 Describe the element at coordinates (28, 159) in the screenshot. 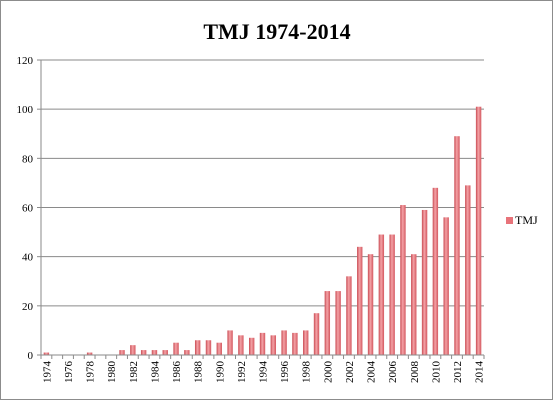

I see `y-tick-label: 80` at that location.